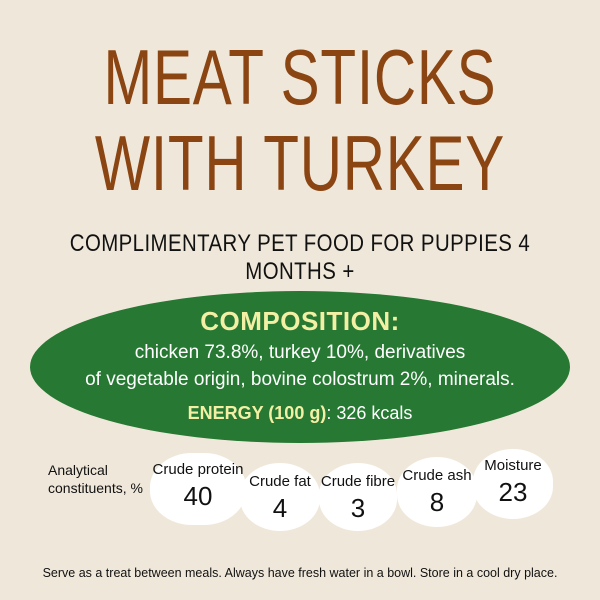 The width and height of the screenshot is (600, 600). I want to click on constituent-label: Moisture, so click(513, 465).